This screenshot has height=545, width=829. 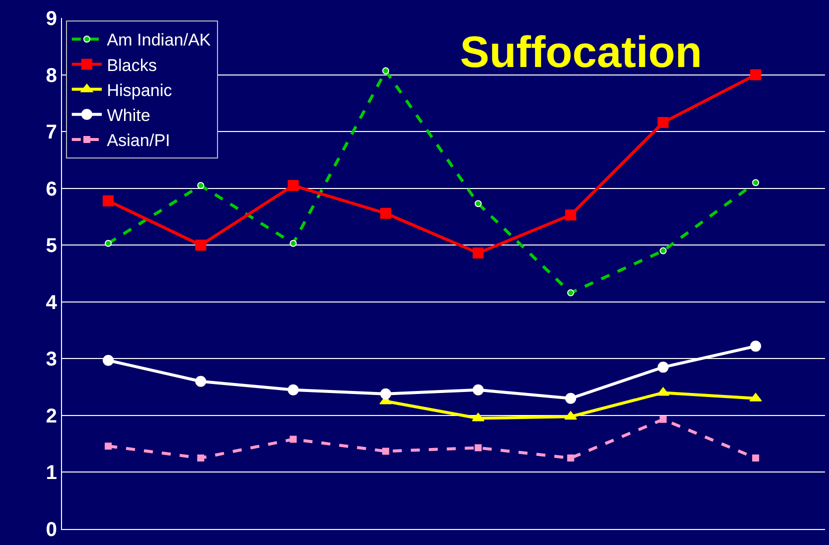 What do you see at coordinates (51, 19) in the screenshot?
I see `y-tick-label: 9` at bounding box center [51, 19].